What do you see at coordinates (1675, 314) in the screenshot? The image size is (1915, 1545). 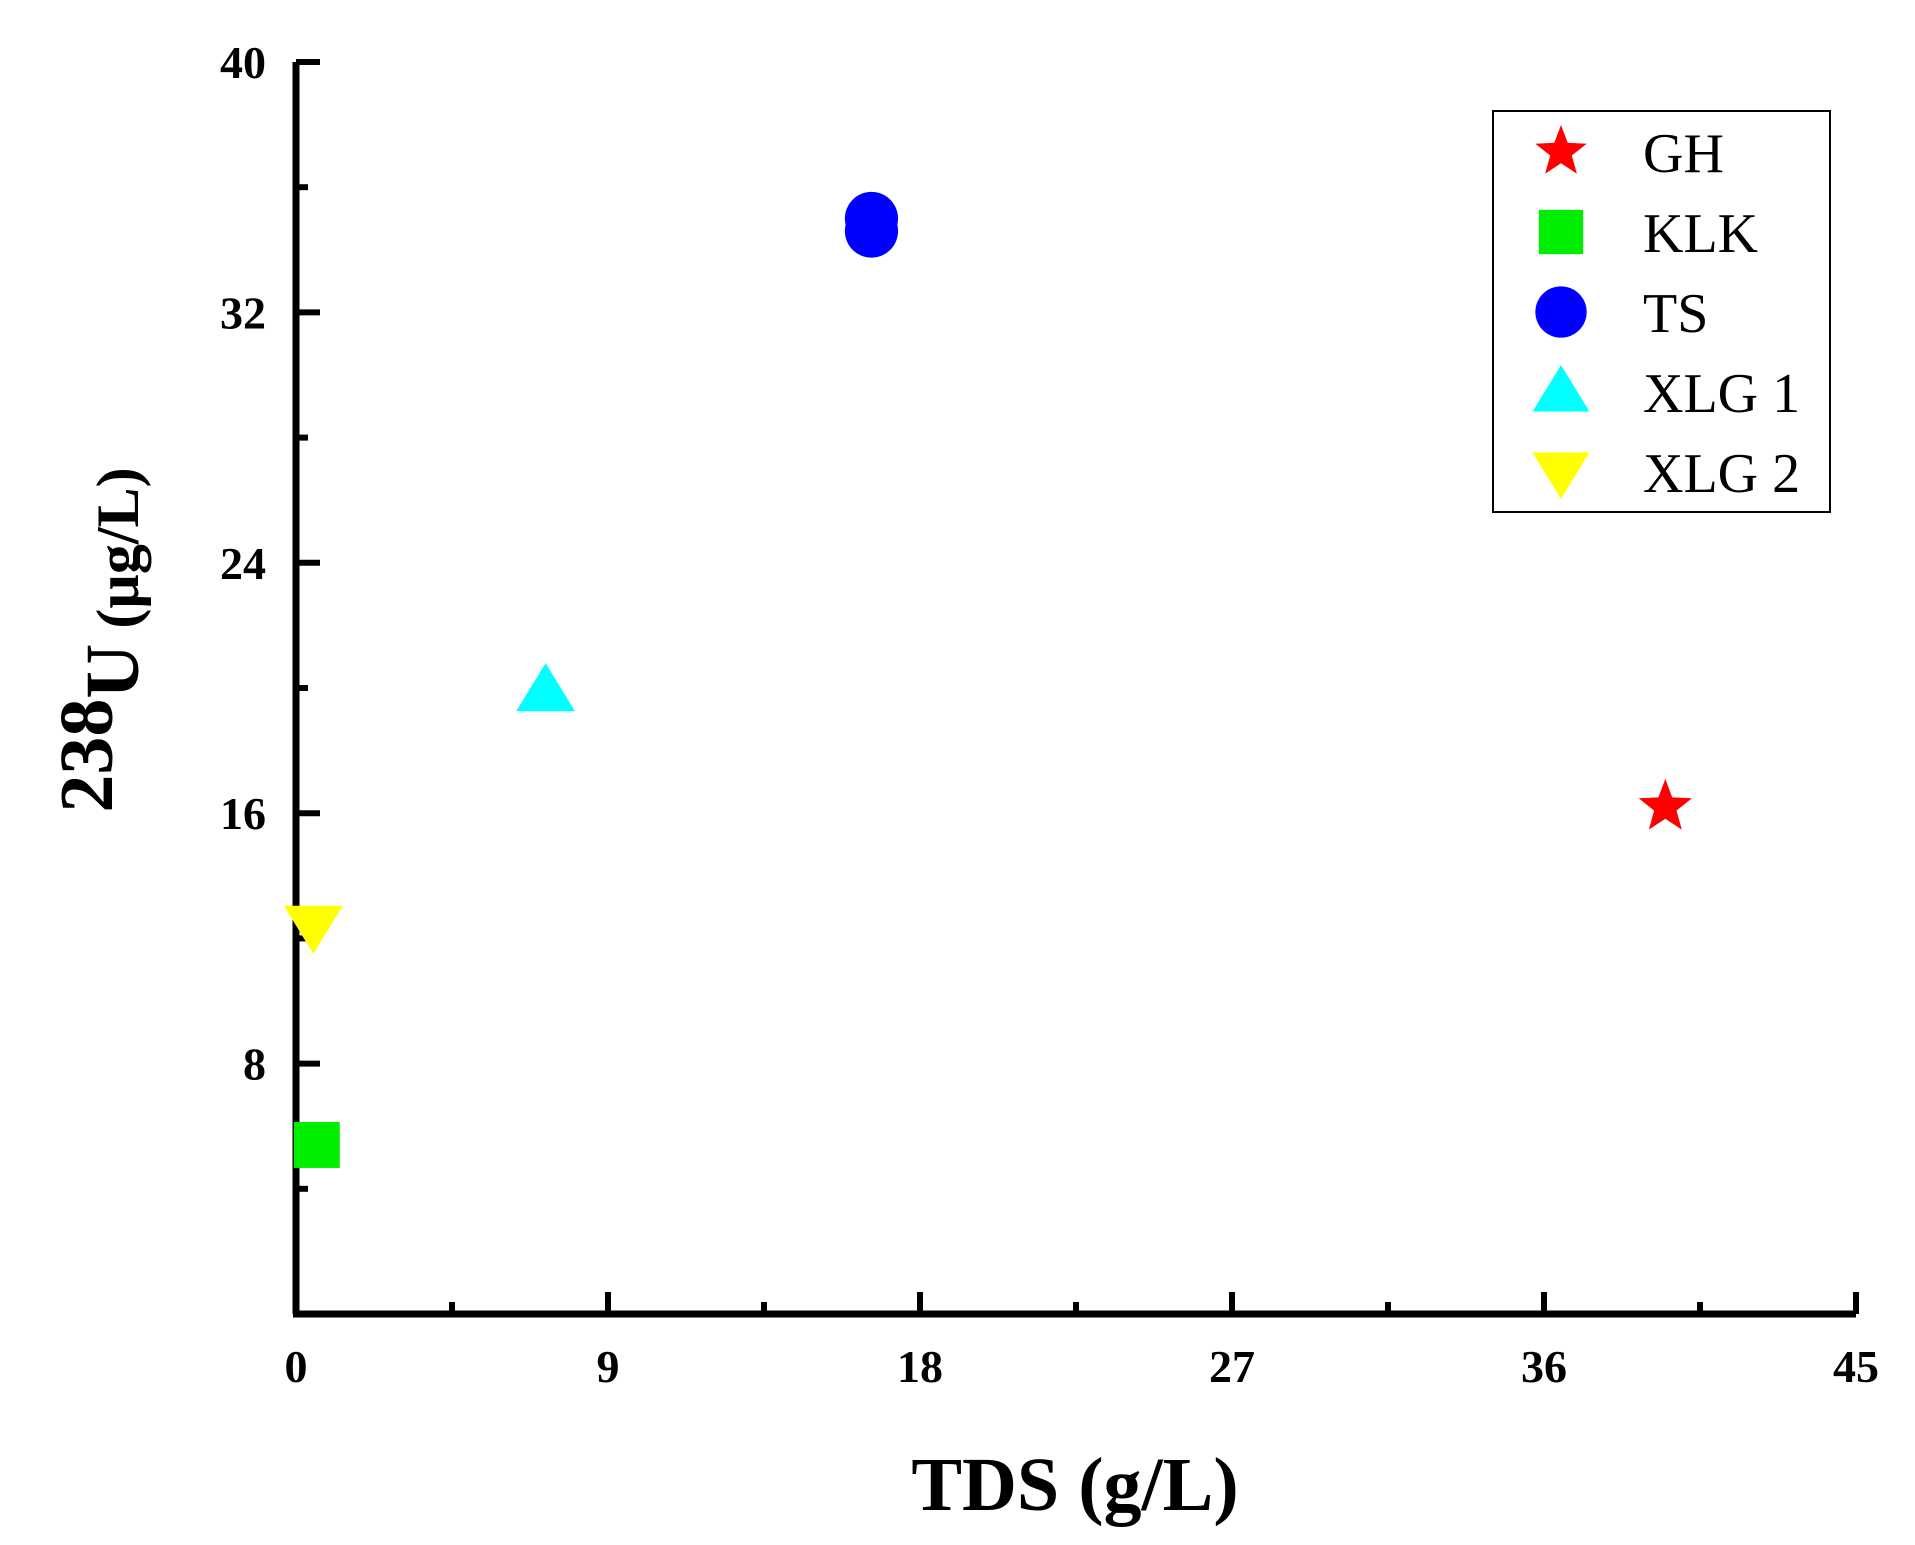 I see `legend-label-ts: TS` at bounding box center [1675, 314].